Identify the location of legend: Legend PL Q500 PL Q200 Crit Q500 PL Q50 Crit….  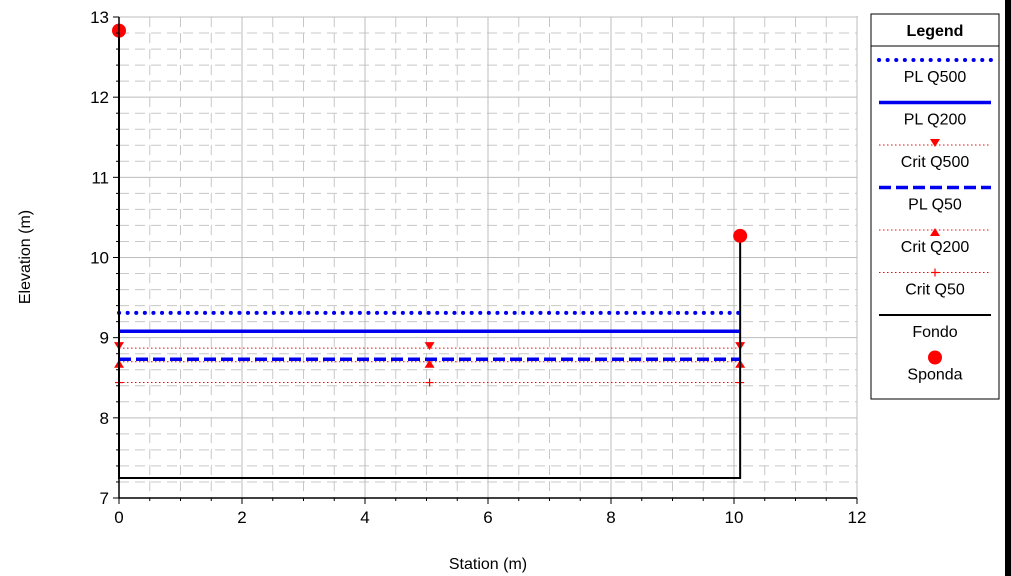
(935, 206).